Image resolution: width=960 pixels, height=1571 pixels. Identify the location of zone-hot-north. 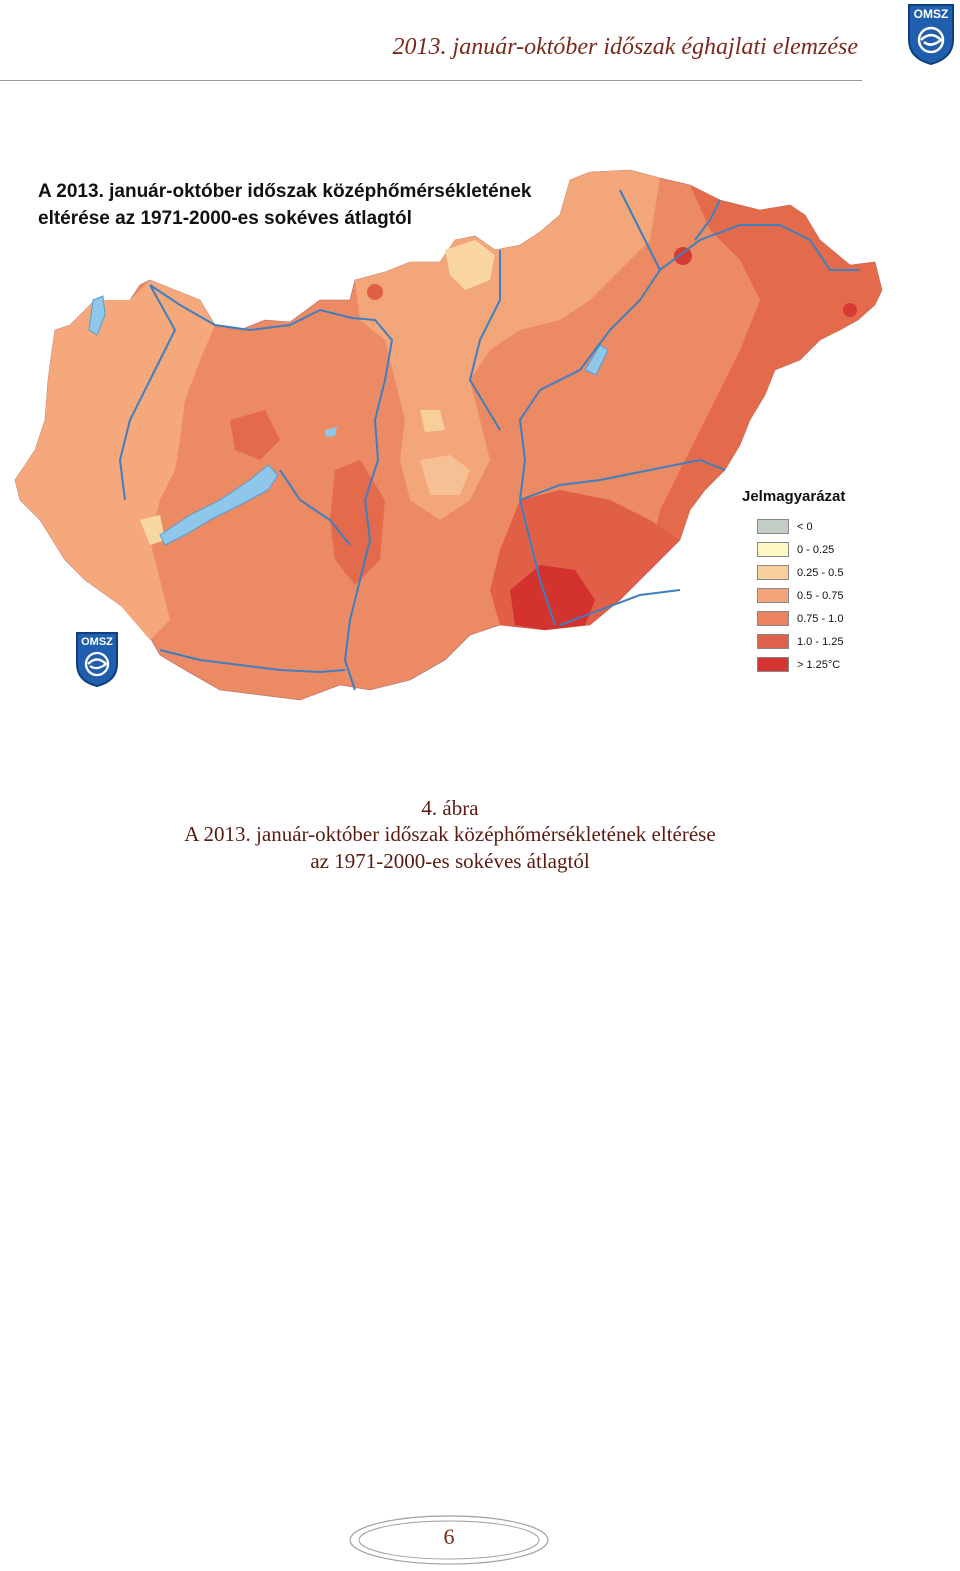
(375, 292).